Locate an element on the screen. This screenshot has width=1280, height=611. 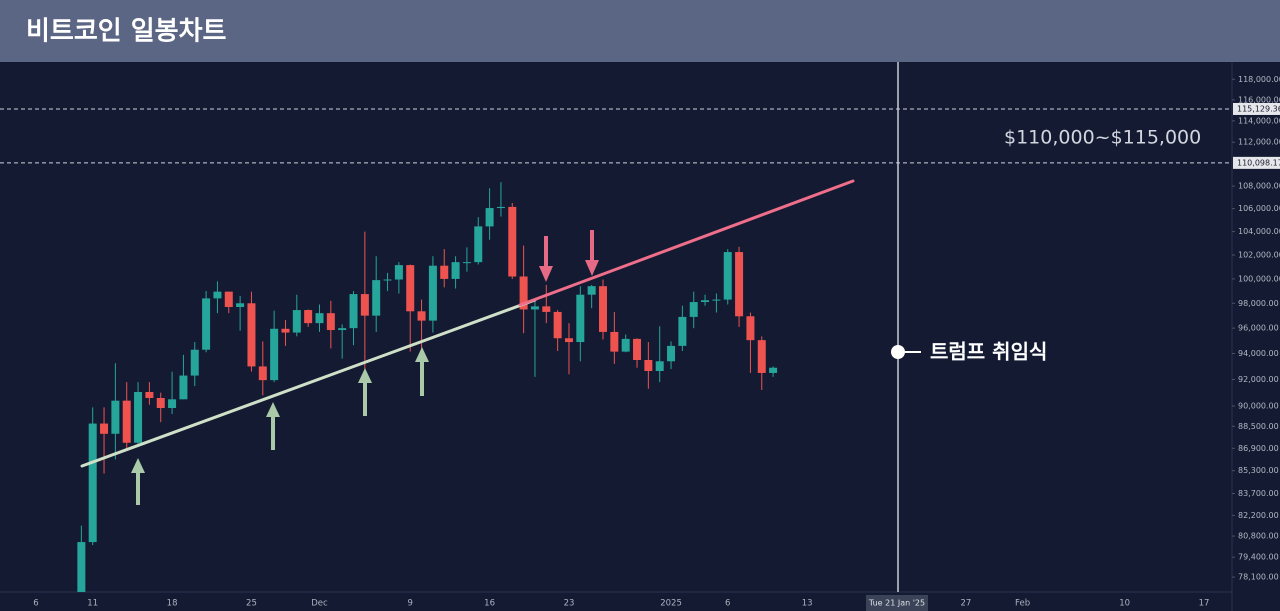
y-tick-label: 80,800.00 is located at coordinates (1258, 536).